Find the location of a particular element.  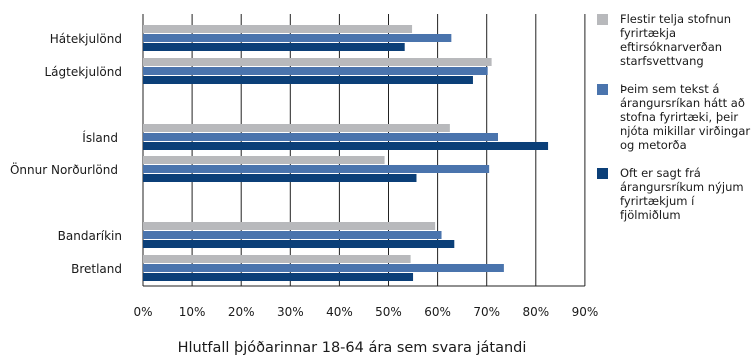

x-tick-label: 60% is located at coordinates (437, 312).